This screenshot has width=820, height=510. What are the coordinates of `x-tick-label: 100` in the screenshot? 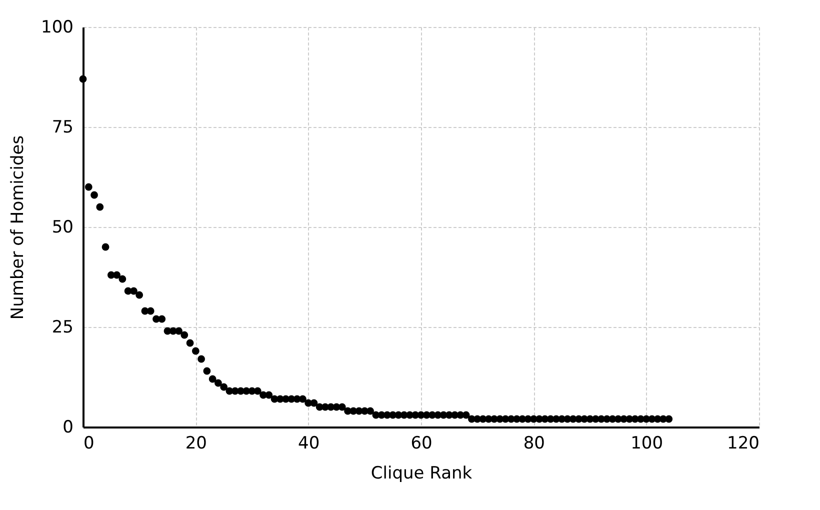 It's located at (647, 444).